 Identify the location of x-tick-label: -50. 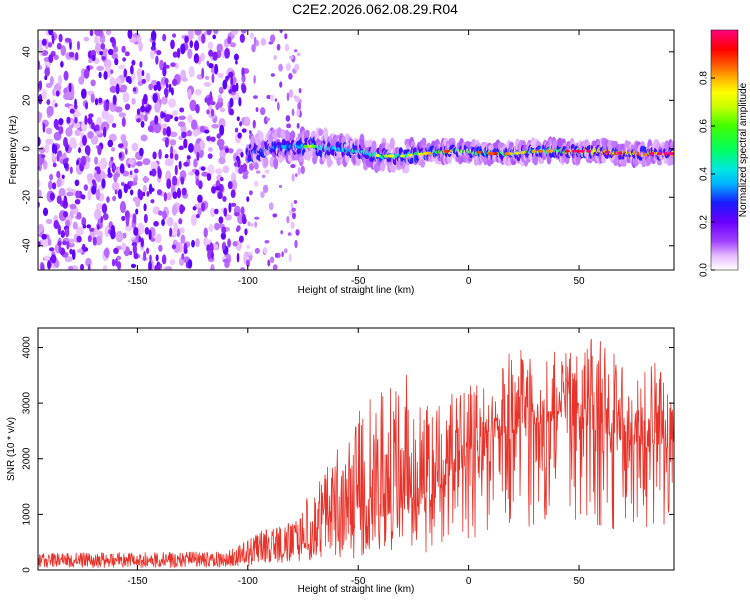
(358, 281).